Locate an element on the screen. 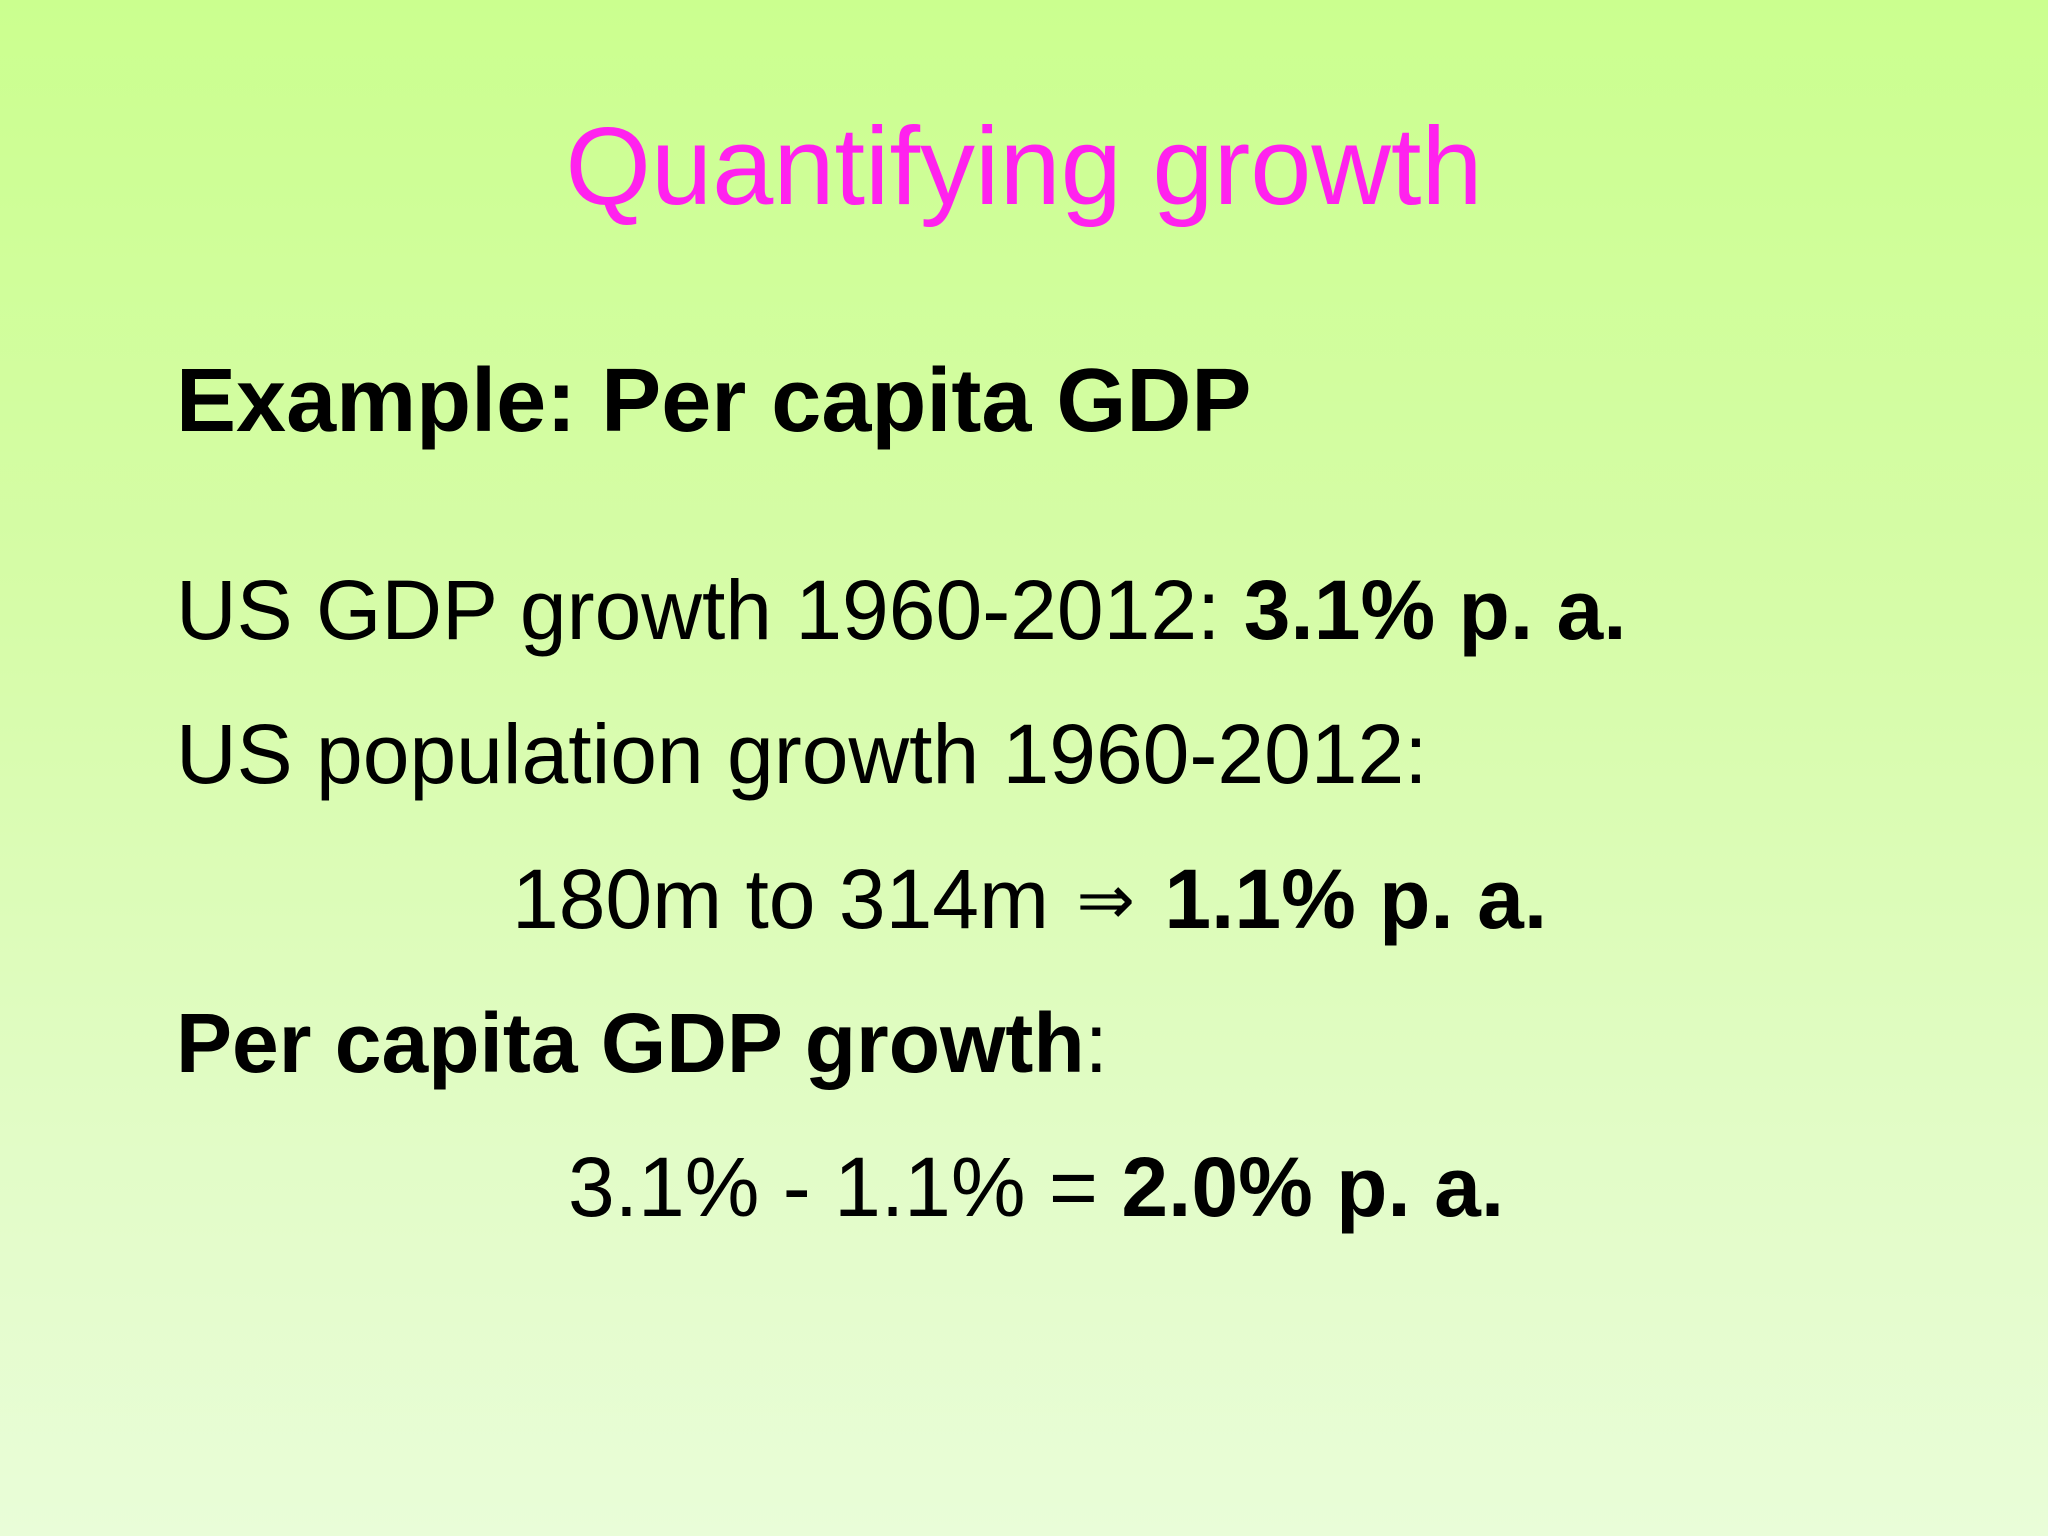  slide-heading: Example: Per capita GDP is located at coordinates (714, 401).